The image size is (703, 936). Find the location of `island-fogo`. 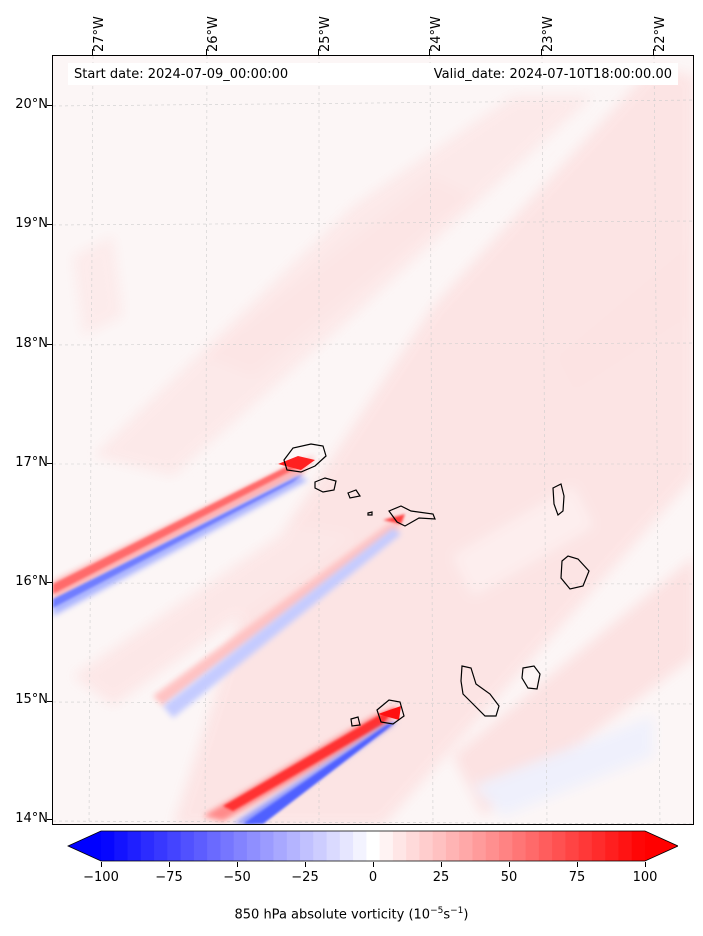

island-fogo is located at coordinates (390, 712).